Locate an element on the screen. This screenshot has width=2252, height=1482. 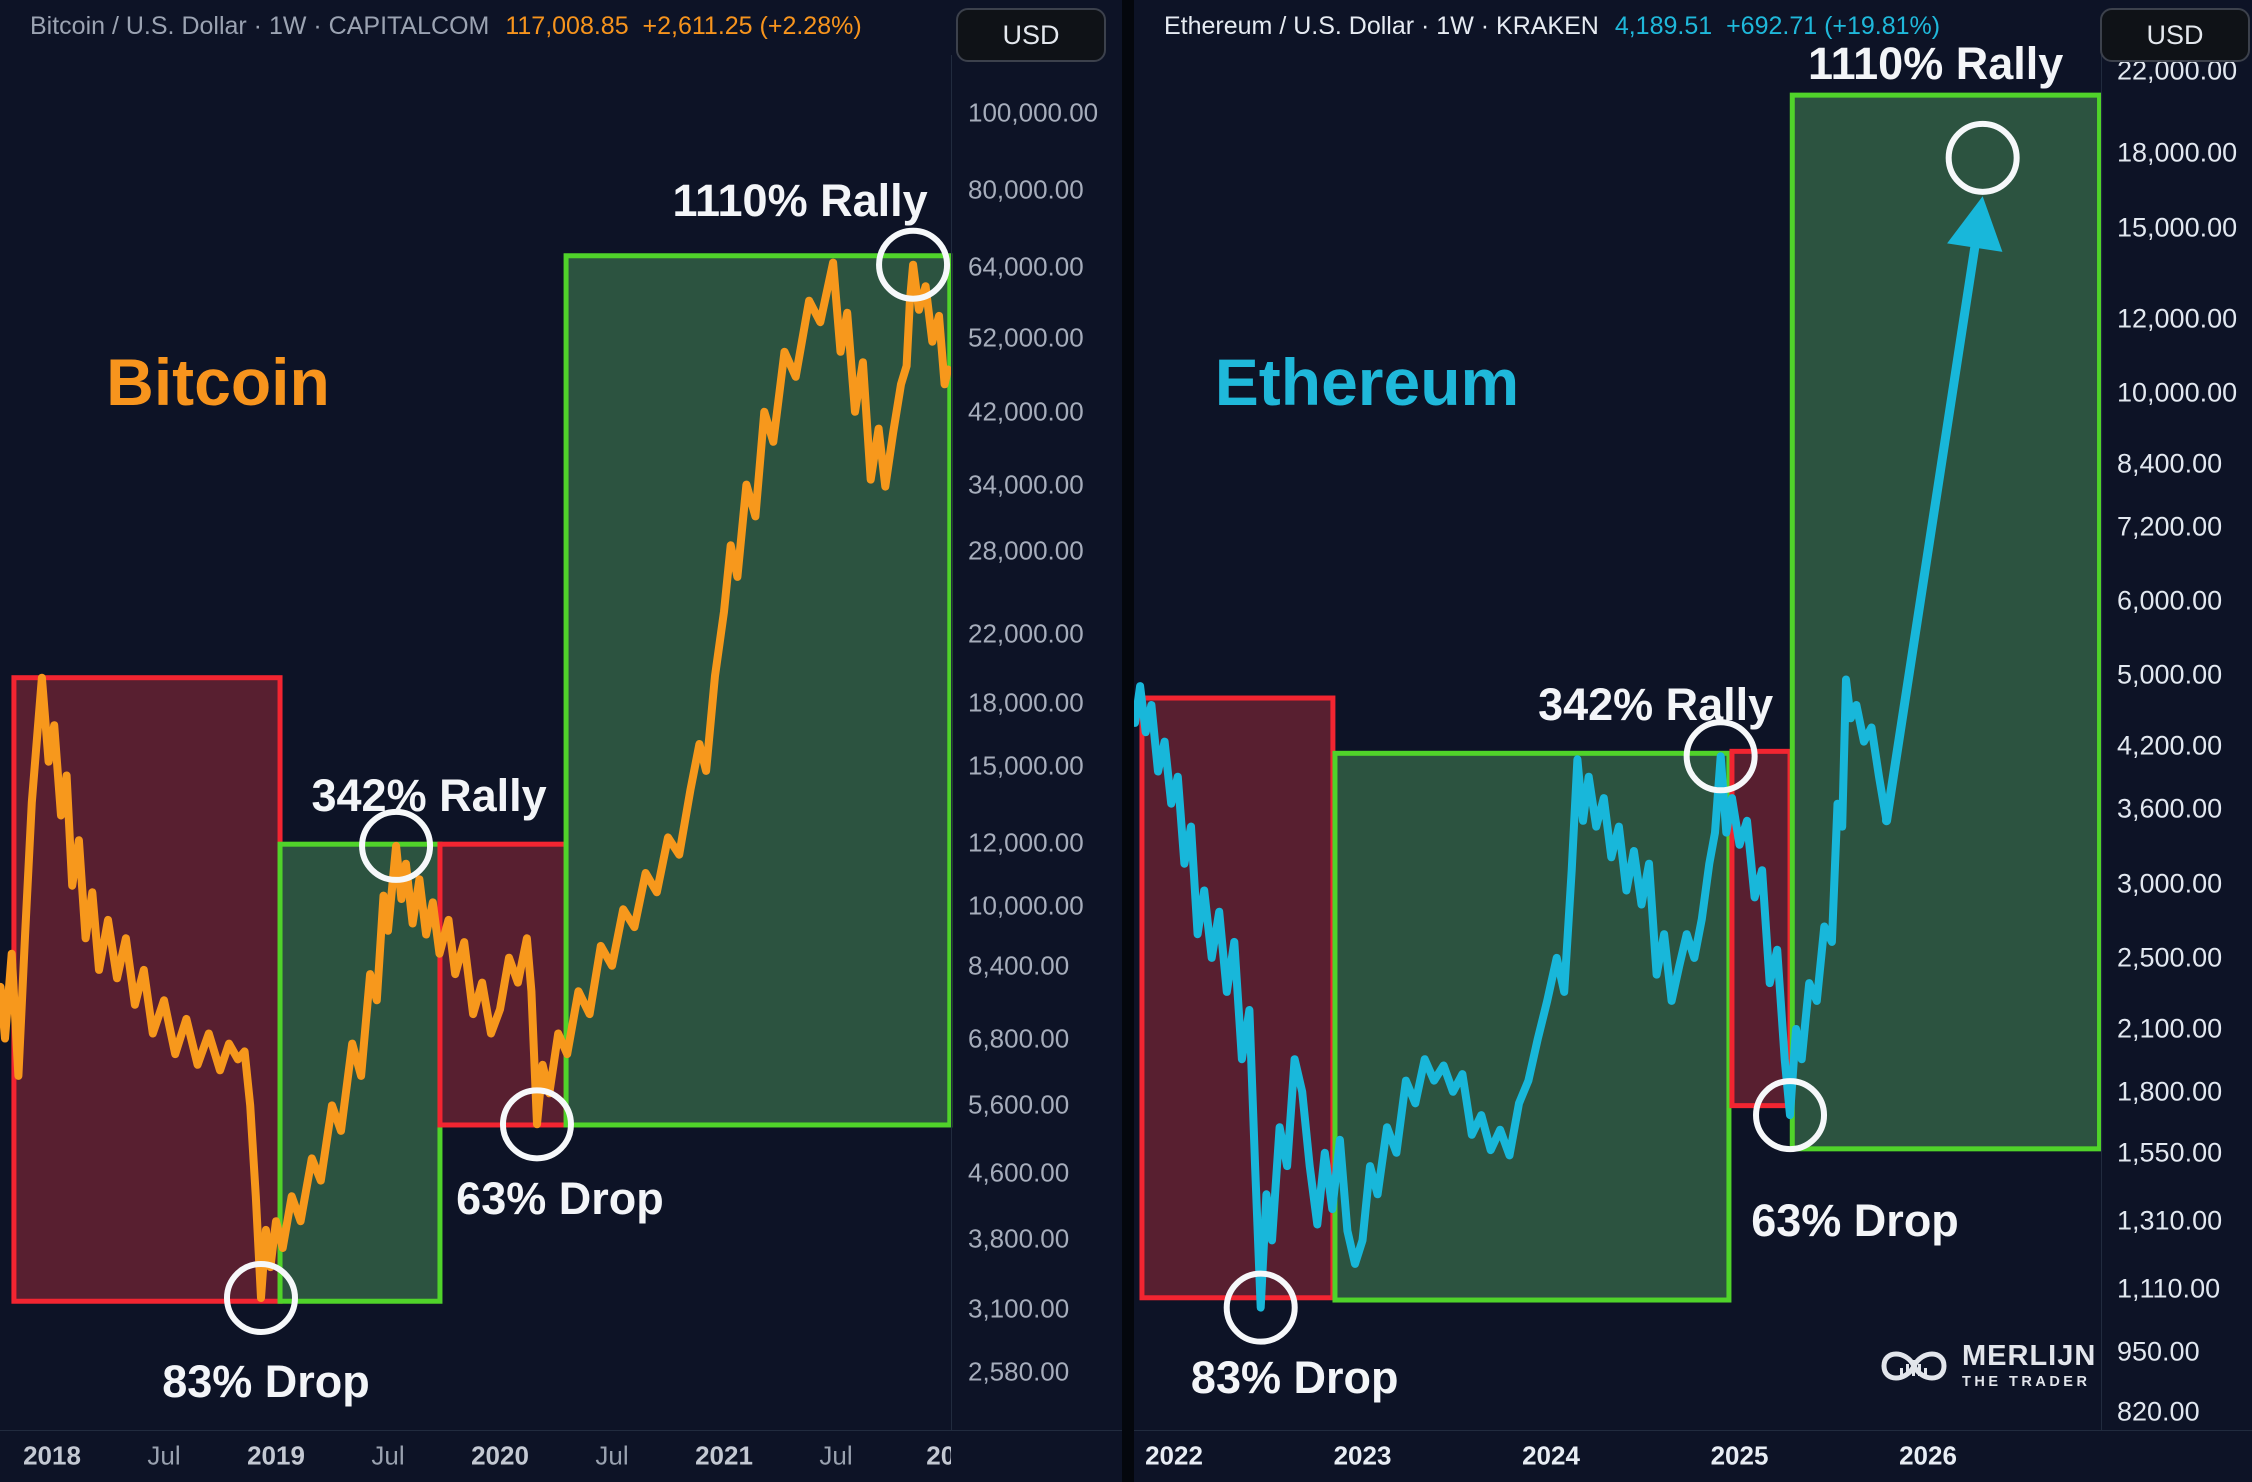
ethereum-price-tick: 7,200.00 is located at coordinates (2170, 526).